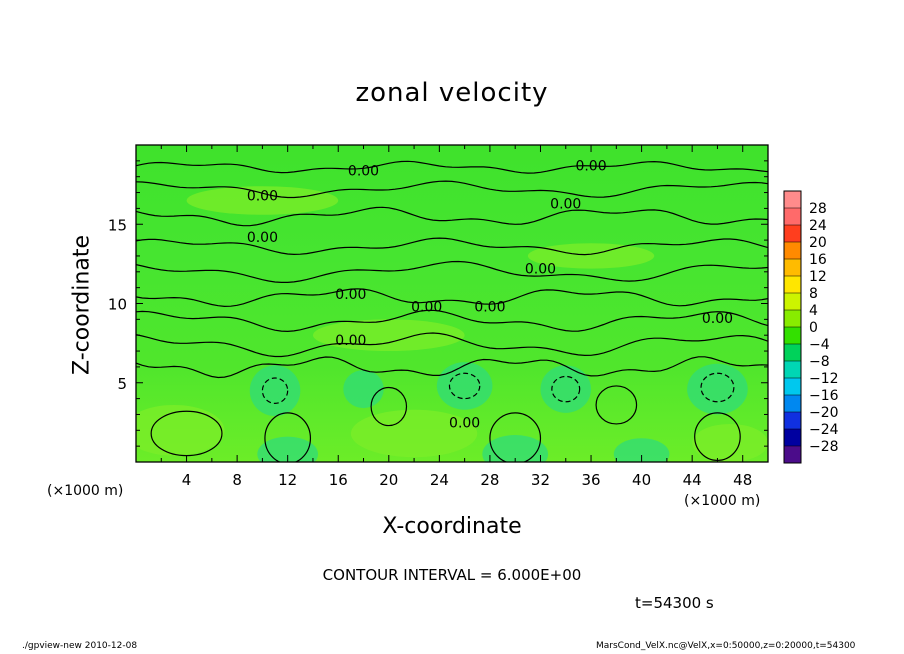  What do you see at coordinates (818, 277) in the screenshot?
I see `colorbar-label: 12` at bounding box center [818, 277].